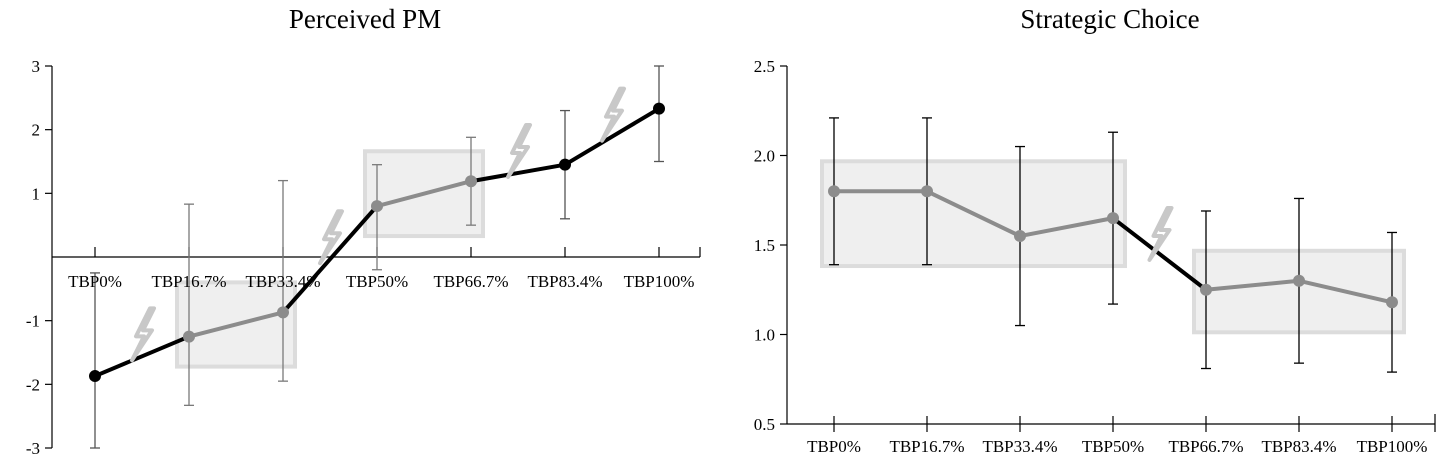  Describe the element at coordinates (33, 384) in the screenshot. I see `y-tick-label: -2` at that location.